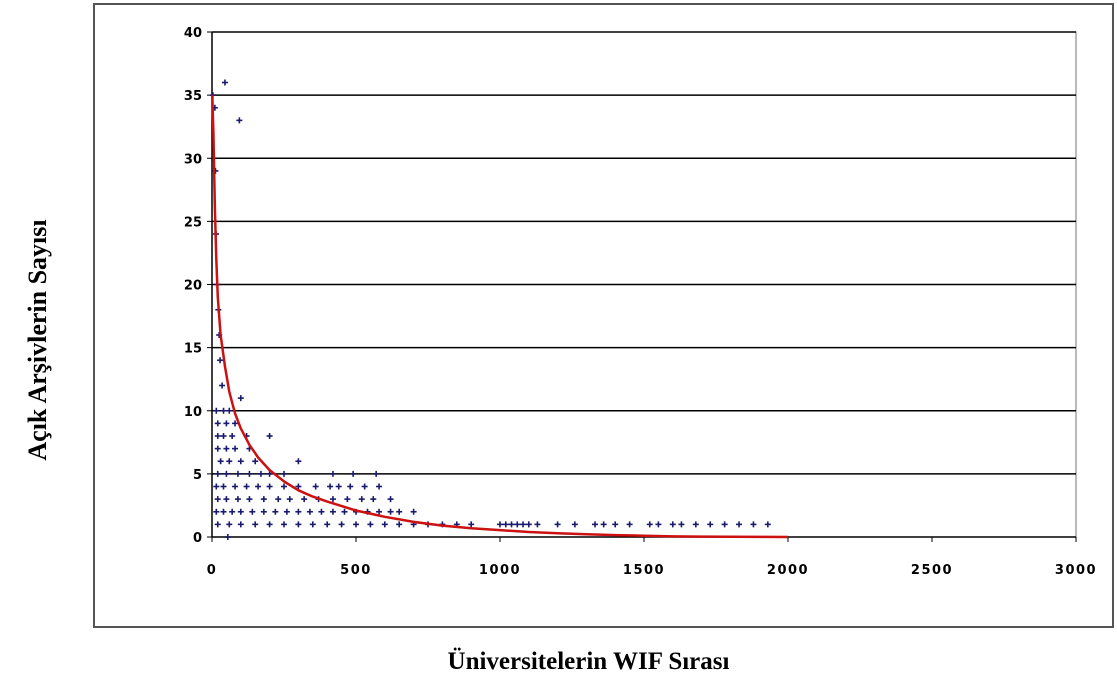 The image size is (1117, 676). What do you see at coordinates (588, 661) in the screenshot?
I see `x-axis-label: Üniversitelerin WIF Sırası` at bounding box center [588, 661].